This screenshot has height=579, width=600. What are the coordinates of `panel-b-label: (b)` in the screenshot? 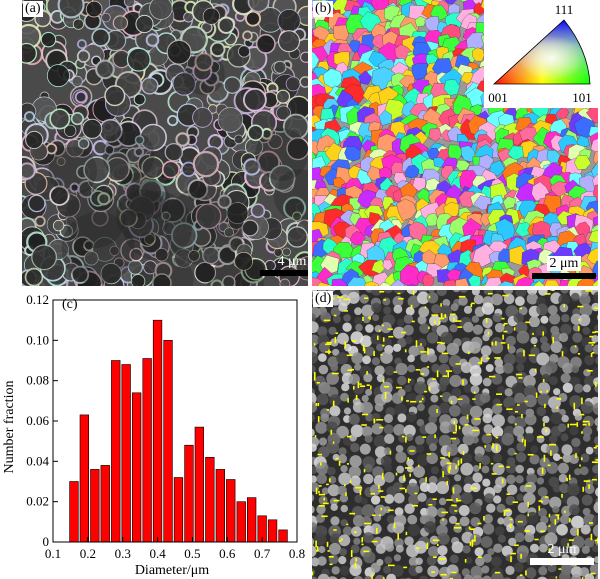 It's located at (323, 9).